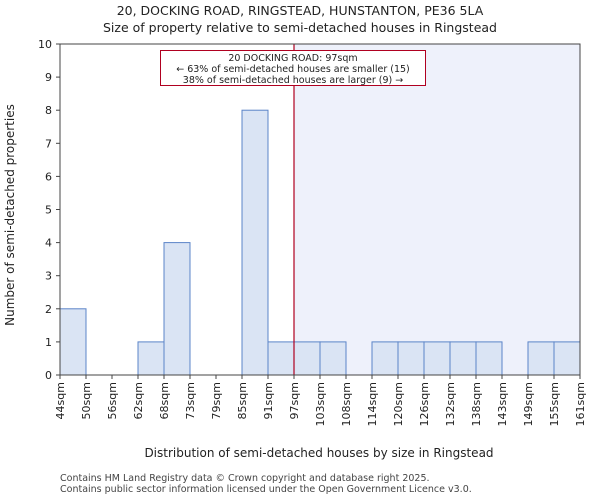 This screenshot has height=500, width=600. What do you see at coordinates (450, 404) in the screenshot?
I see `x-tick-label: 132sqm` at bounding box center [450, 404].